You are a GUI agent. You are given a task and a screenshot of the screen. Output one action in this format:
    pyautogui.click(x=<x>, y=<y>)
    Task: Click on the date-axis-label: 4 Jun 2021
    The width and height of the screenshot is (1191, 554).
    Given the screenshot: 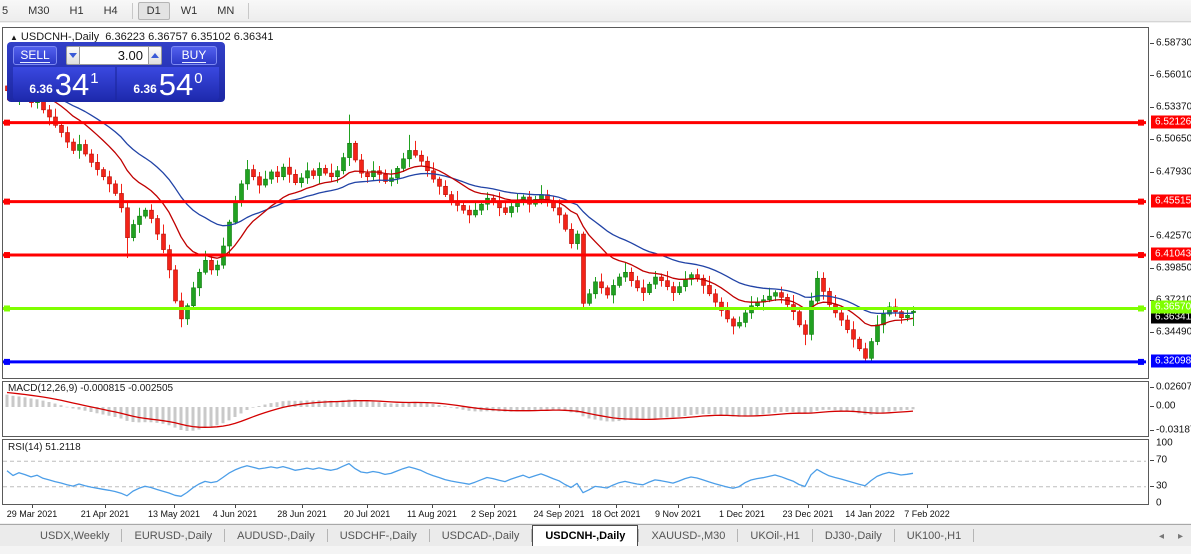 What is the action you would take?
    pyautogui.click(x=235, y=514)
    